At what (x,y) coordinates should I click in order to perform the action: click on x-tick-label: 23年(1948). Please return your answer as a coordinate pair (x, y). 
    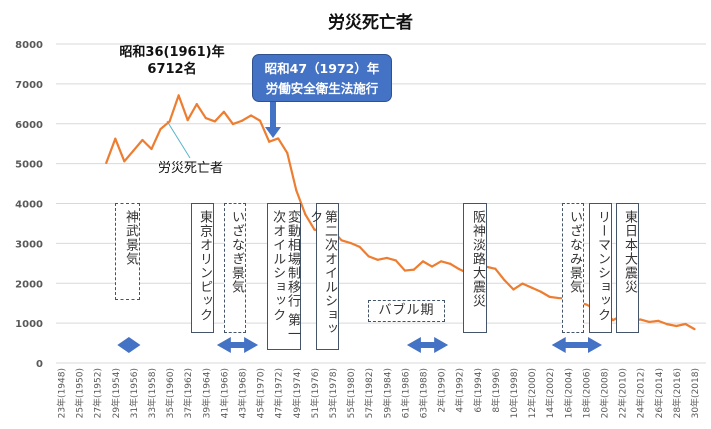
    Looking at the image, I should click on (62, 393).